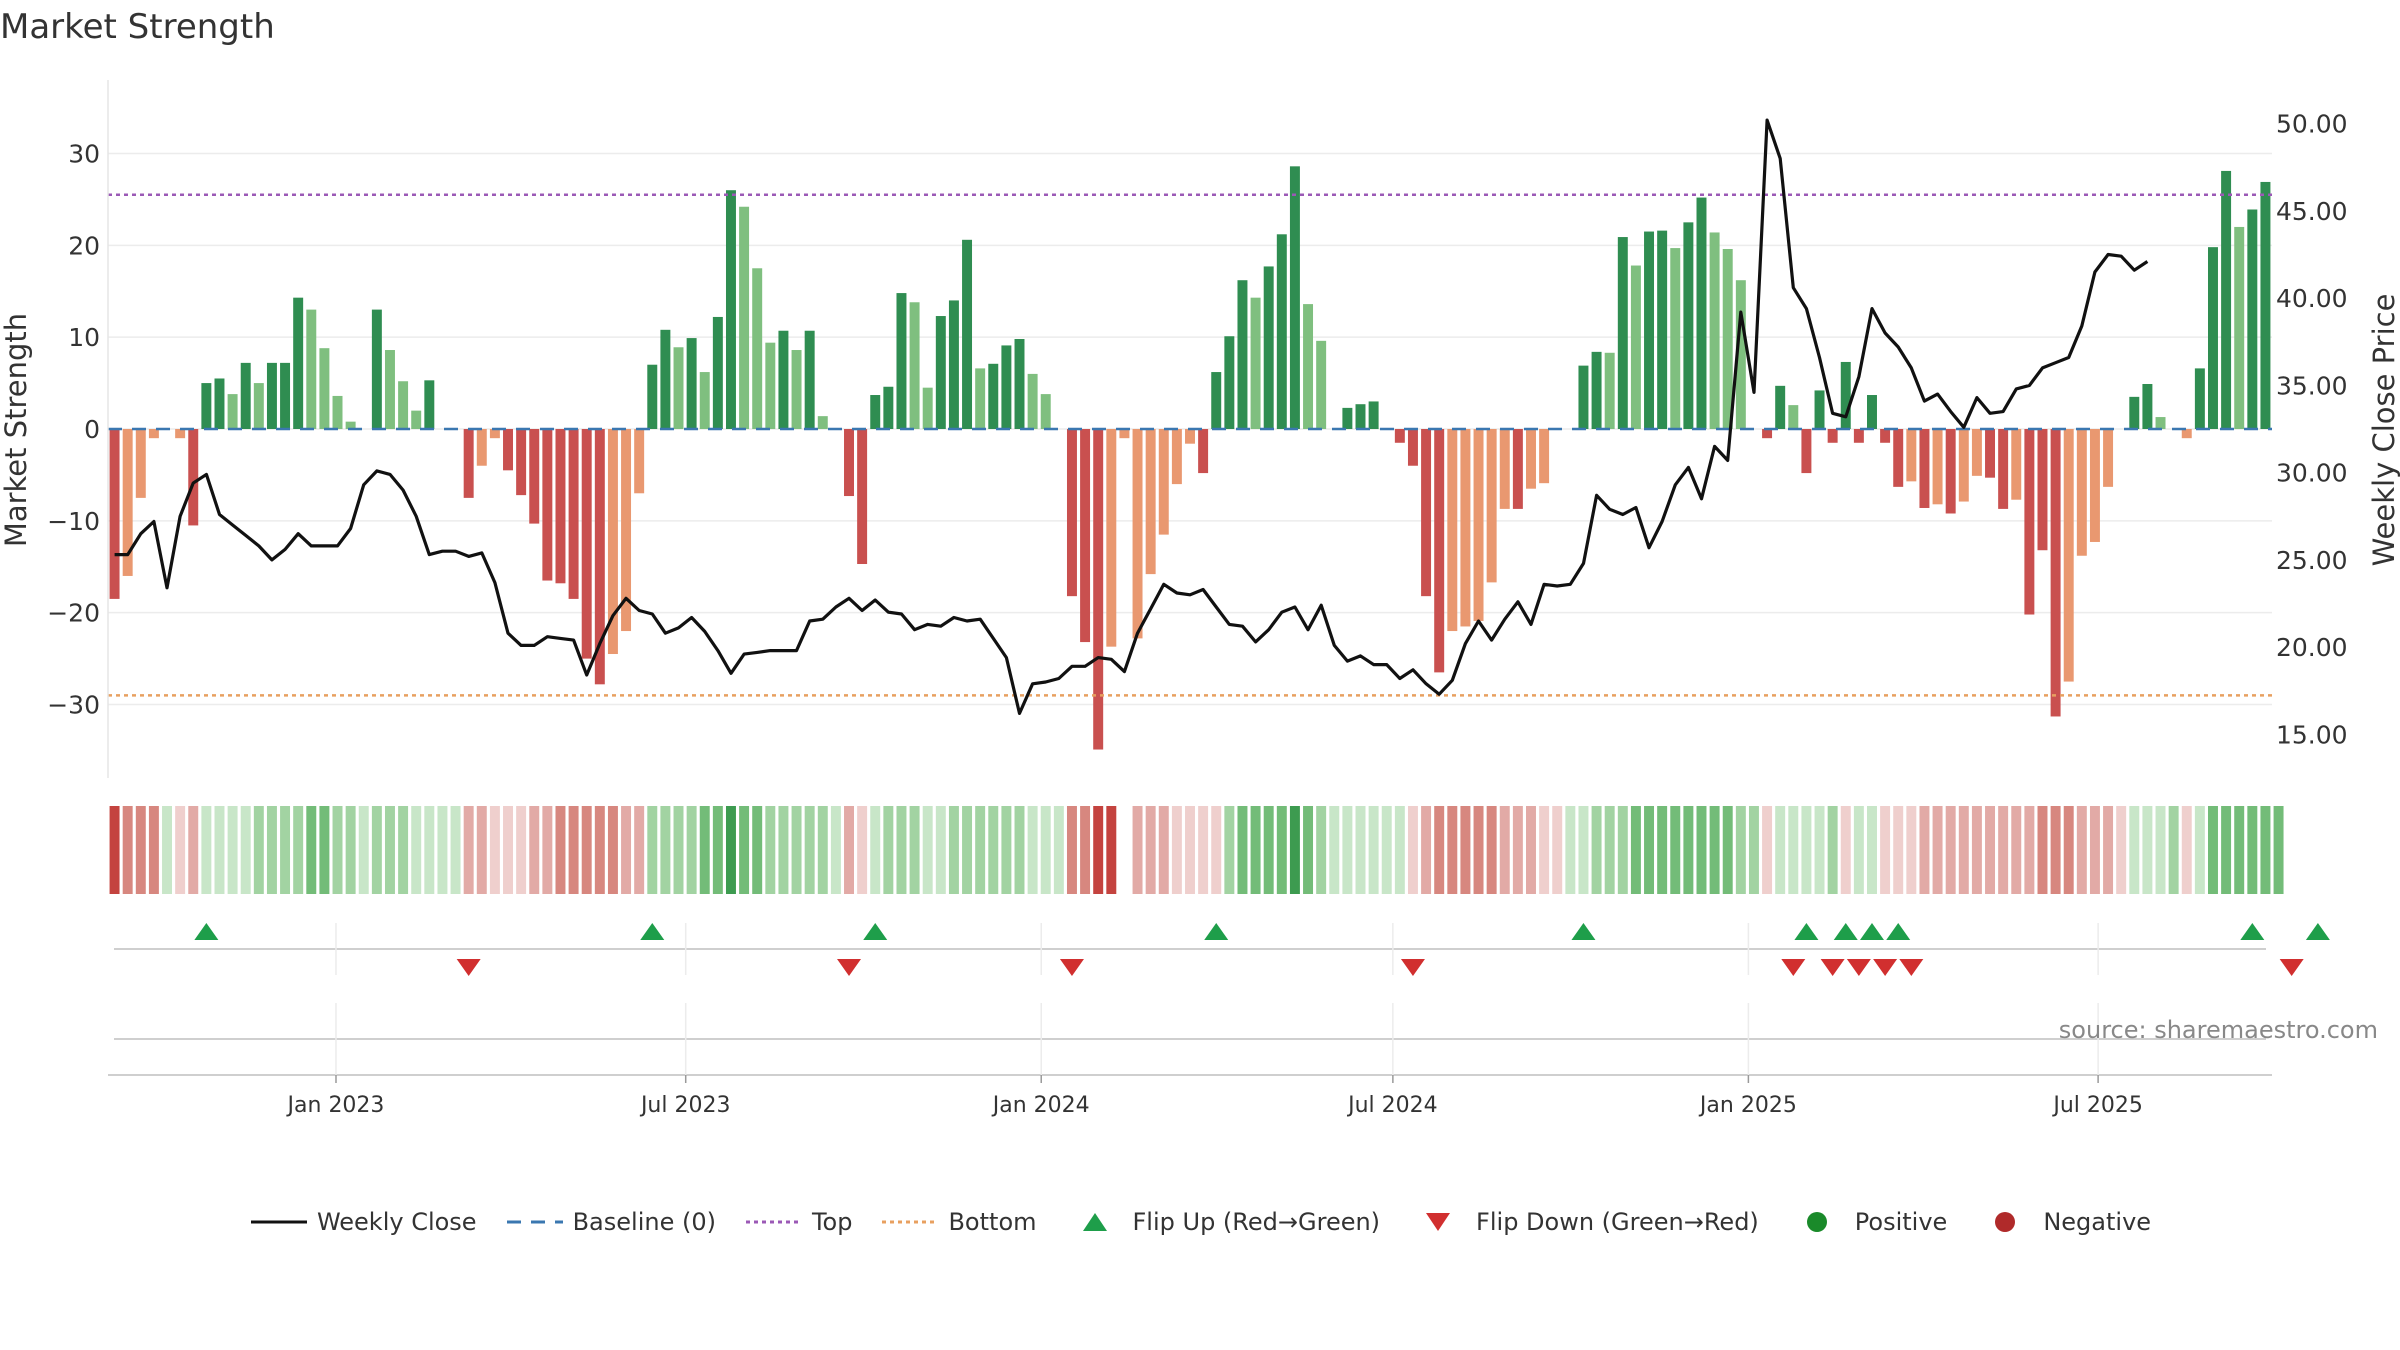 The width and height of the screenshot is (2400, 1350). Describe the element at coordinates (2097, 1105) in the screenshot. I see `x-tick-label: Jul 2025` at that location.